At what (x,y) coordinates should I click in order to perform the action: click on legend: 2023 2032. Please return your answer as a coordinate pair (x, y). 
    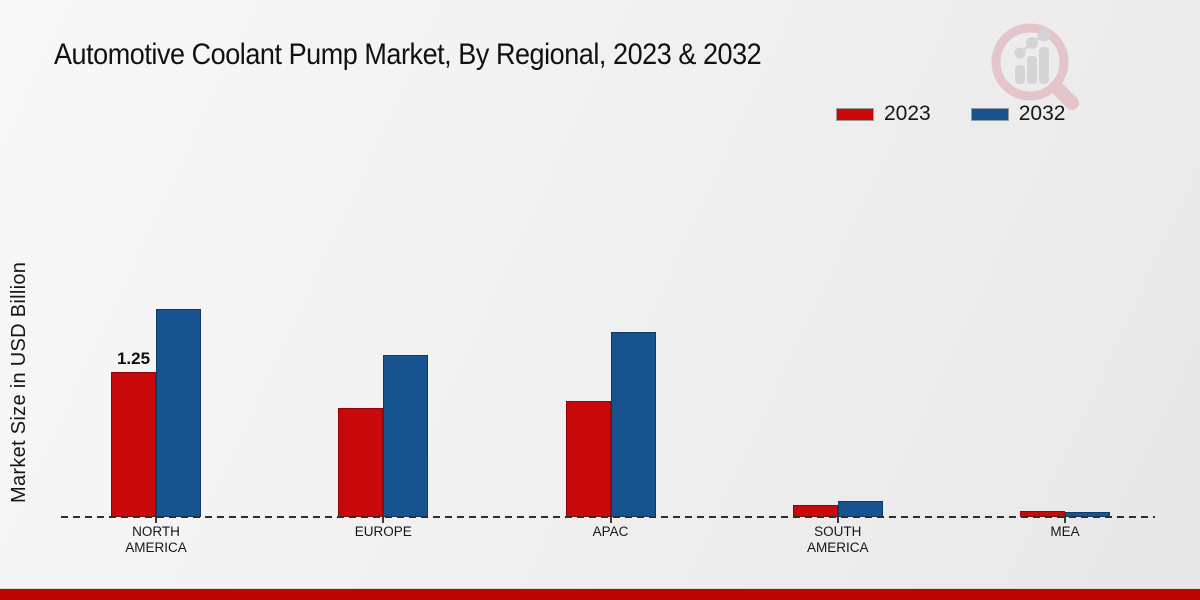
    Looking at the image, I should click on (950, 114).